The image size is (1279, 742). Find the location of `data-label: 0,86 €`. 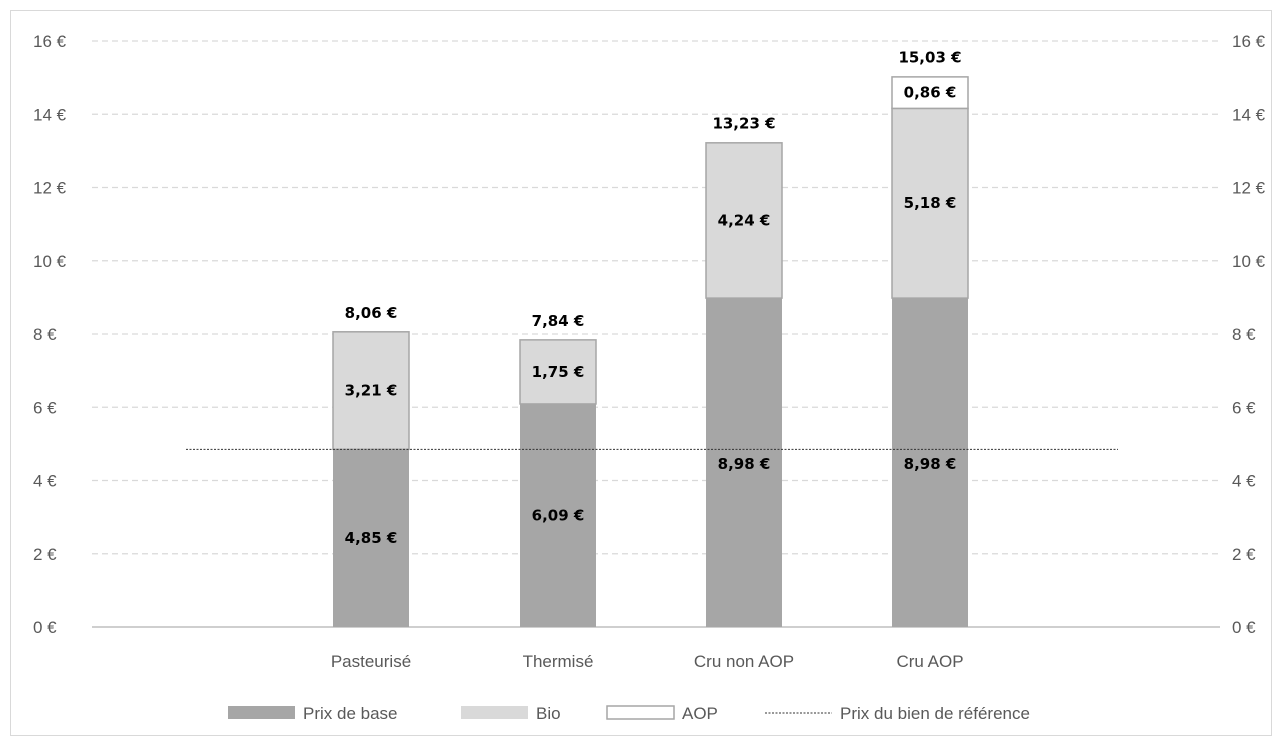

data-label: 0,86 € is located at coordinates (930, 93).